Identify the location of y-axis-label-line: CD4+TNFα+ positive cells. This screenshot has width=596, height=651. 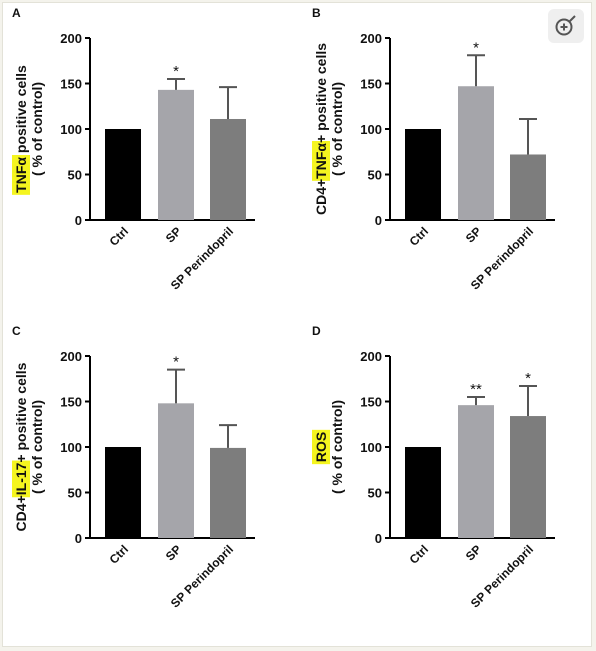
(321, 129).